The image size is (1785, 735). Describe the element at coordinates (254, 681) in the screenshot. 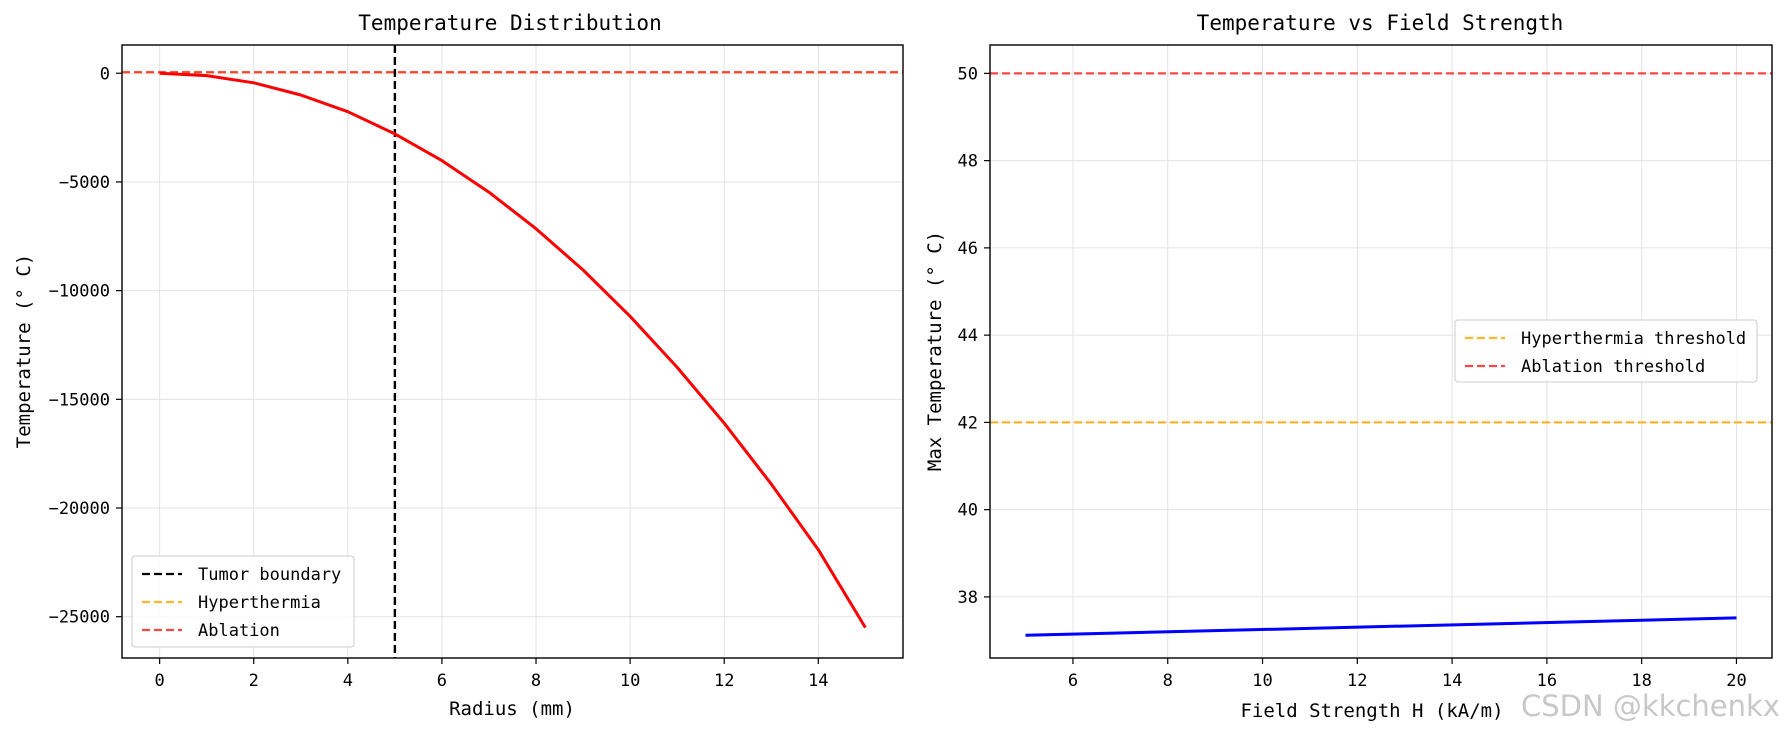

I see `x-tick-label: 2` at that location.